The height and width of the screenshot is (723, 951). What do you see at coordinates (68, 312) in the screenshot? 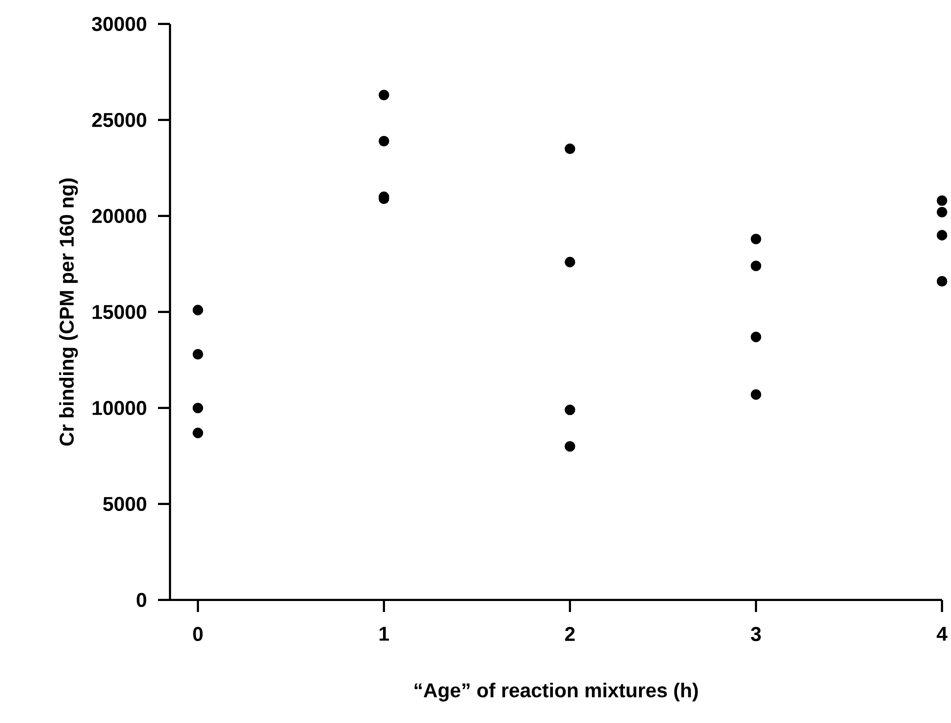
I see `y-axis-title: Cr binding (CPM per 160 ng)` at bounding box center [68, 312].